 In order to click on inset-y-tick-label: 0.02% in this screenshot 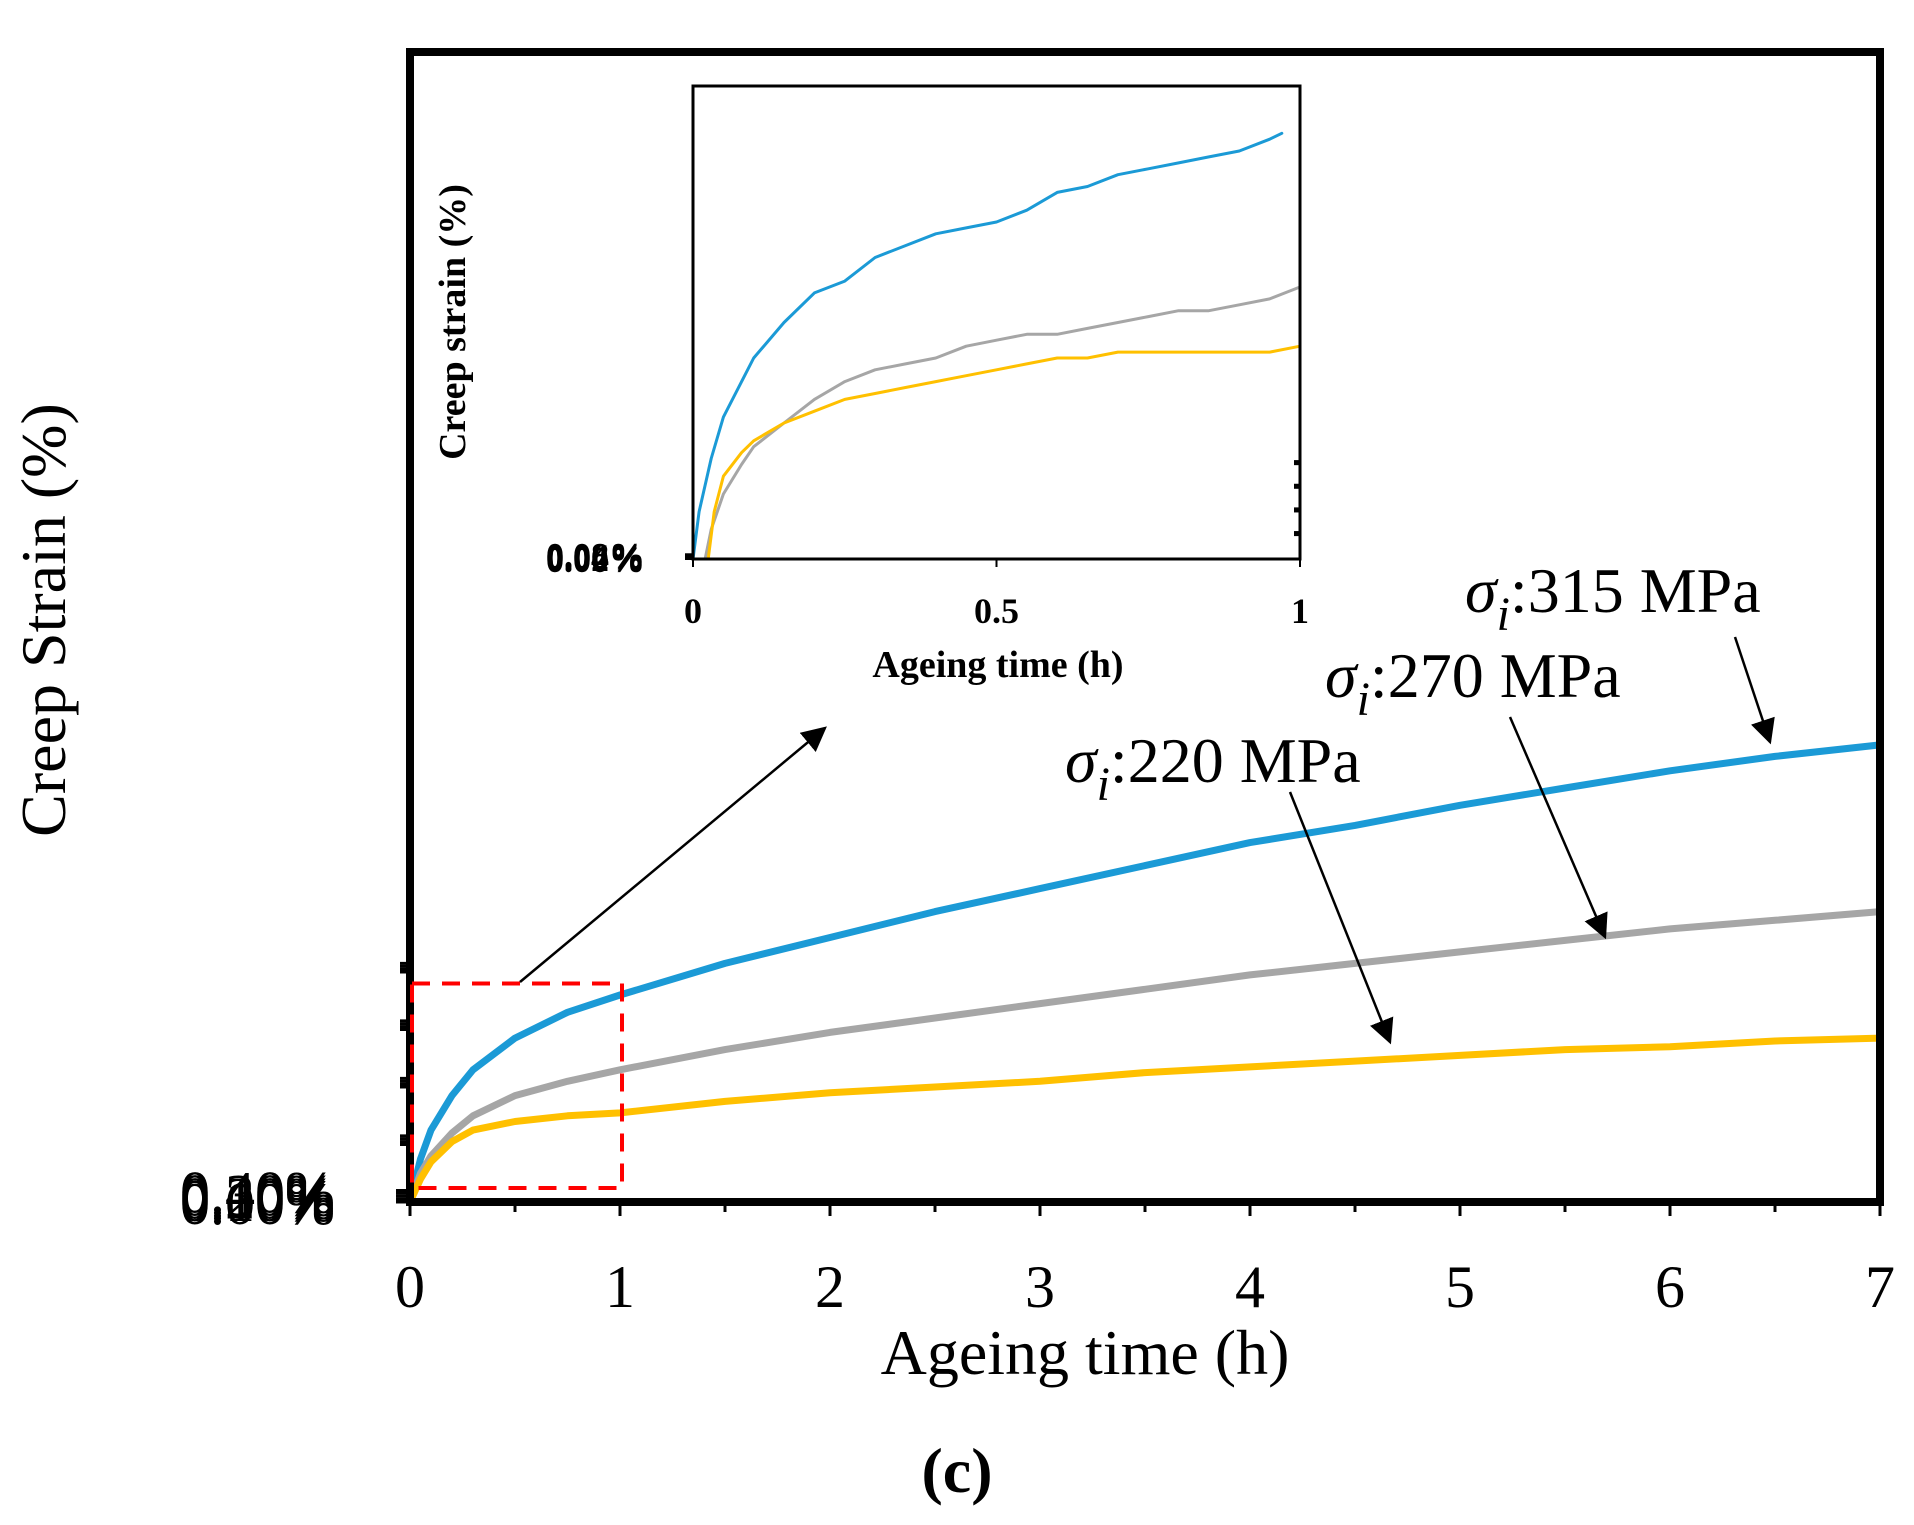, I will do `click(595, 559)`.